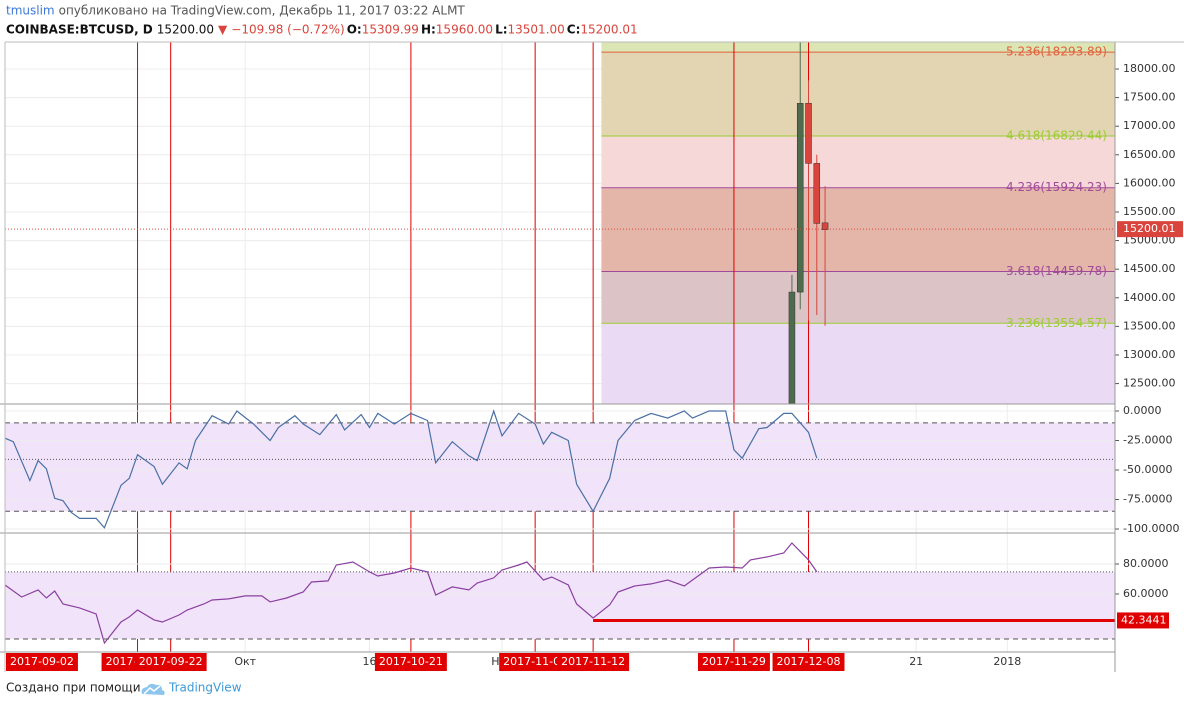 The image size is (1184, 708). Describe the element at coordinates (501, 30) in the screenshot. I see `header-l-label: L:` at that location.